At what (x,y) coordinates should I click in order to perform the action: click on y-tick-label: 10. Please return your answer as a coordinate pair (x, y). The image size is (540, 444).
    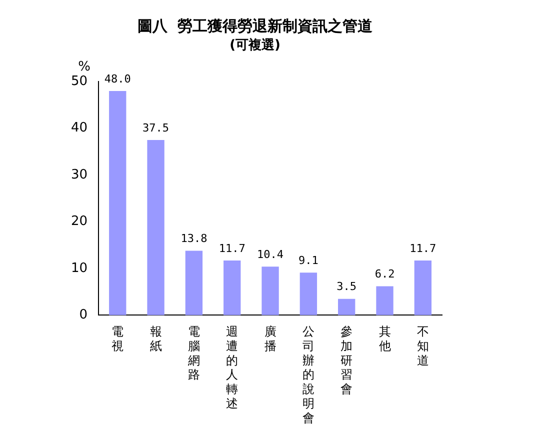
    Looking at the image, I should click on (79, 268).